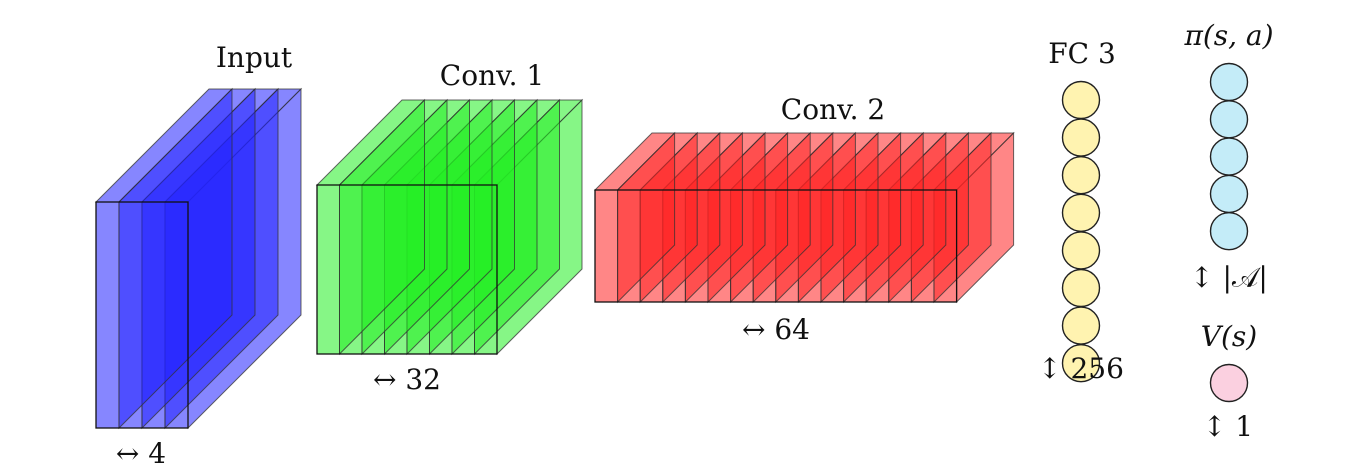 The image size is (1345, 474). What do you see at coordinates (634, 217) in the screenshot?
I see `conv2-slice` at bounding box center [634, 217].